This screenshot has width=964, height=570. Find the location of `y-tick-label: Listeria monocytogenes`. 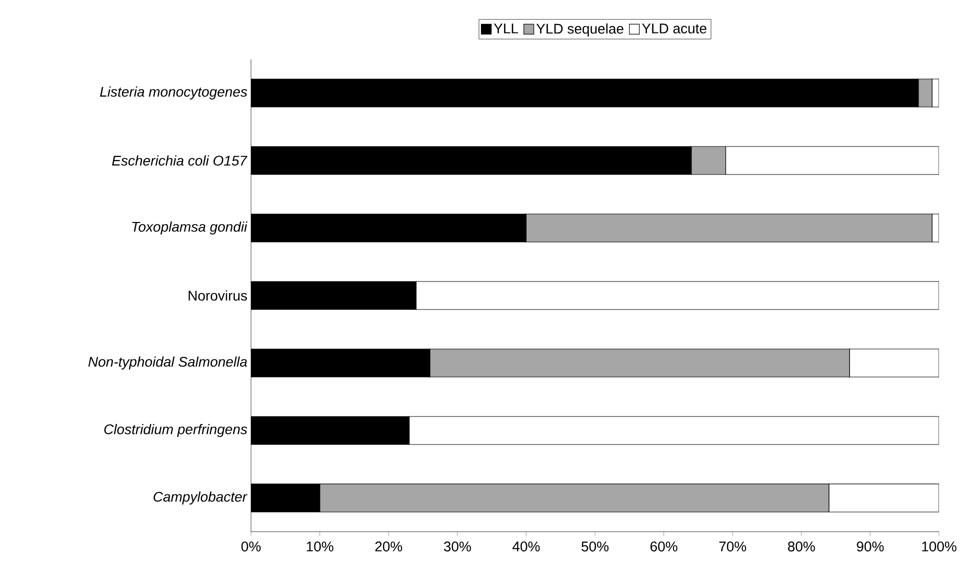

y-tick-label: Listeria monocytogenes is located at coordinates (174, 93).